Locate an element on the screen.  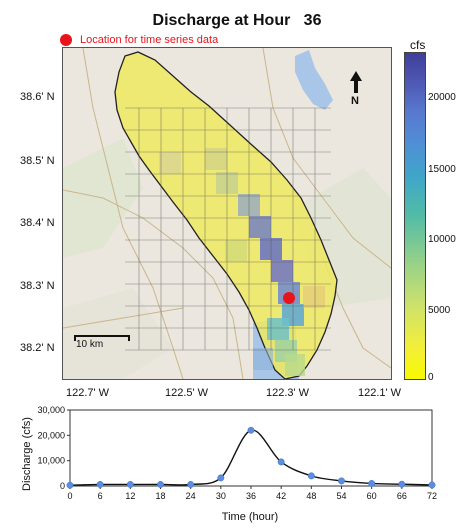
lon-label: 122.3' W is located at coordinates (288, 393).